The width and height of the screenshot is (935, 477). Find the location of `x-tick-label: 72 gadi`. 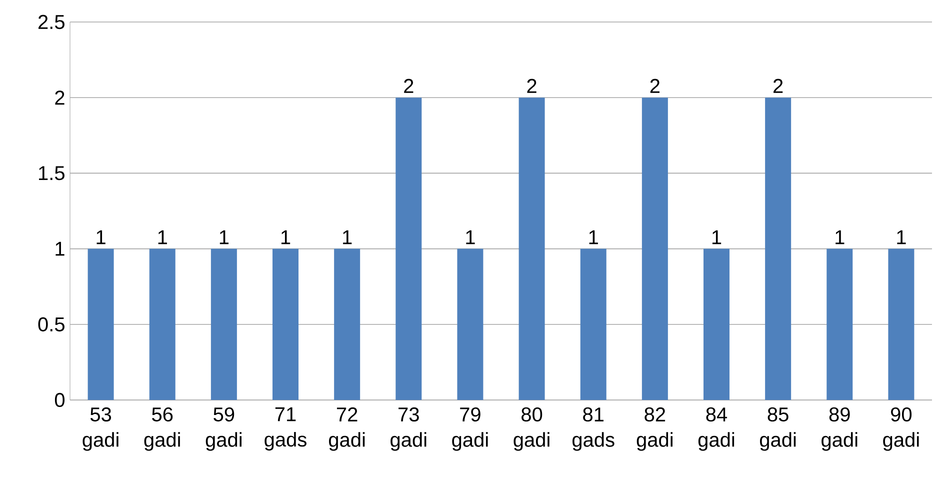

x-tick-label: 72 gadi is located at coordinates (347, 429).